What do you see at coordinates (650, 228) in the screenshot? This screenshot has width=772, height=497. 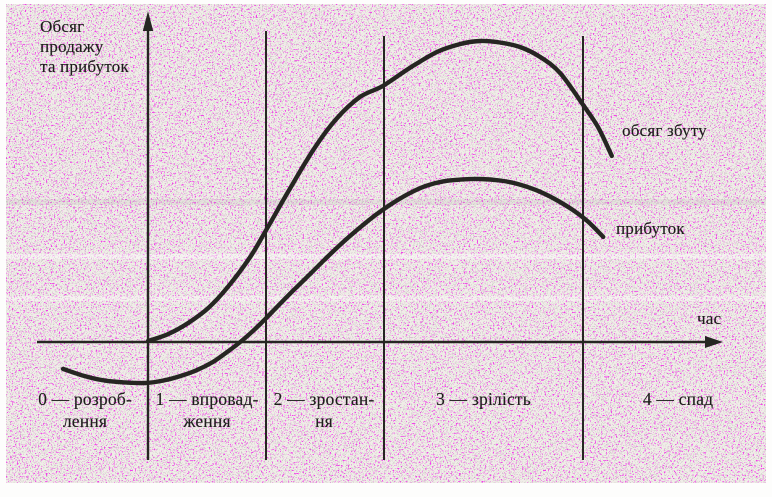 I see `profit-curve-label: прибуток` at bounding box center [650, 228].